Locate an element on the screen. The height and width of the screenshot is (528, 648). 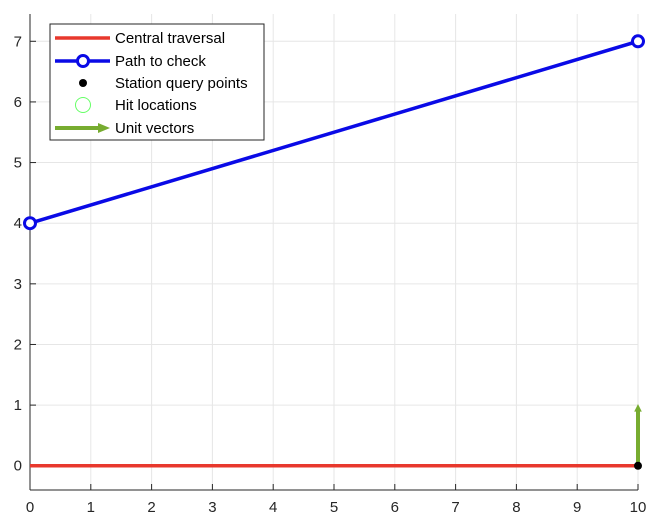
x-tick-label: 6 is located at coordinates (395, 507).